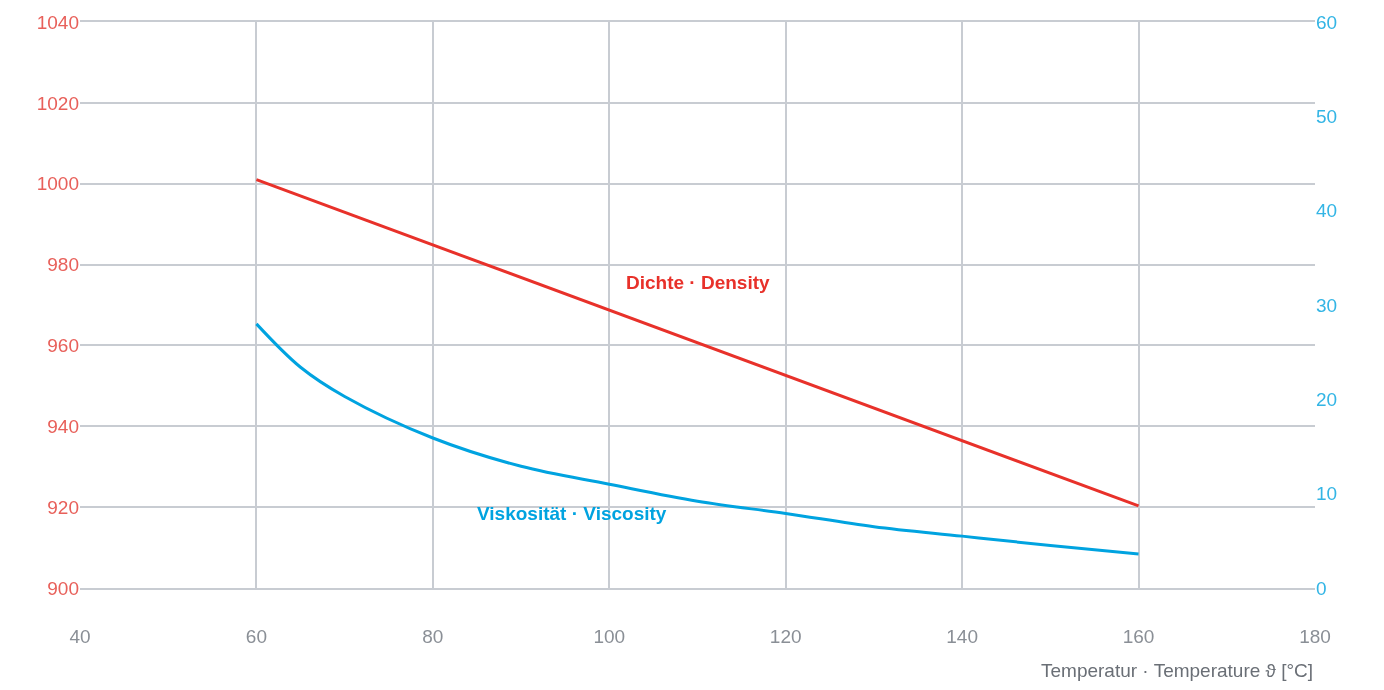  I want to click on x-tick-label: 60, so click(256, 636).